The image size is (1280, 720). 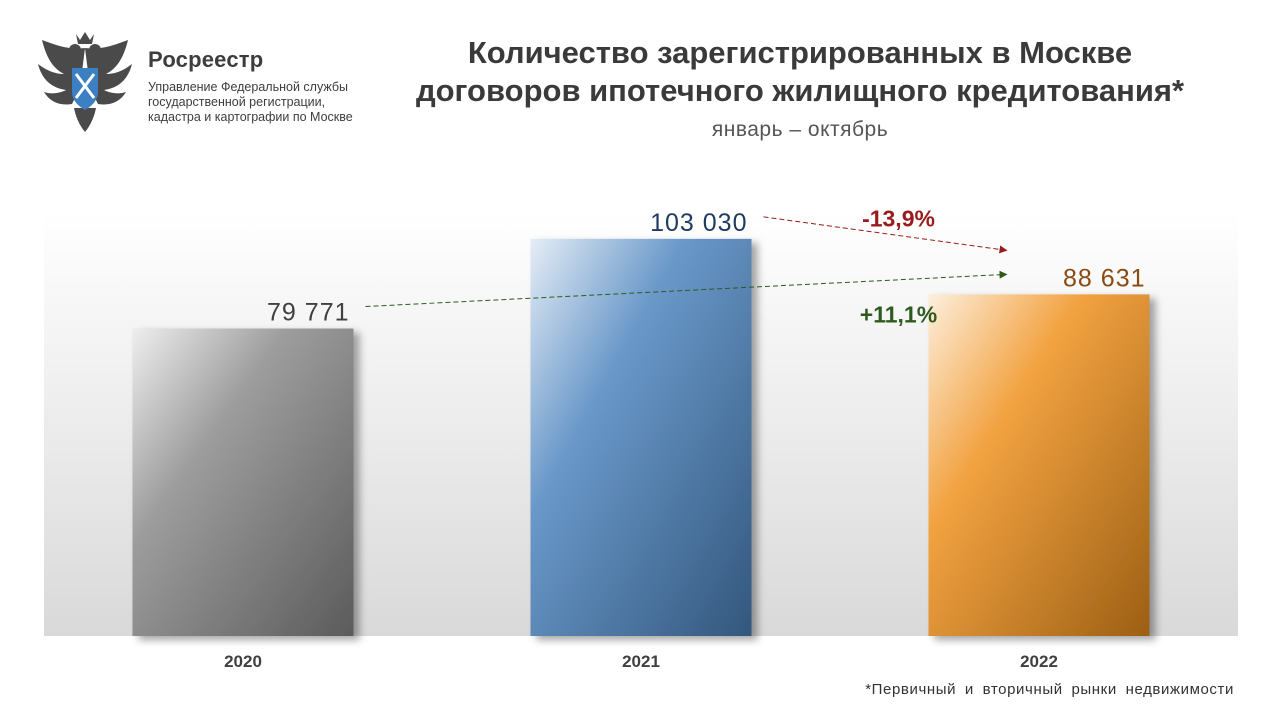 I want to click on data-label-2020: 79 771, so click(x=308, y=313).